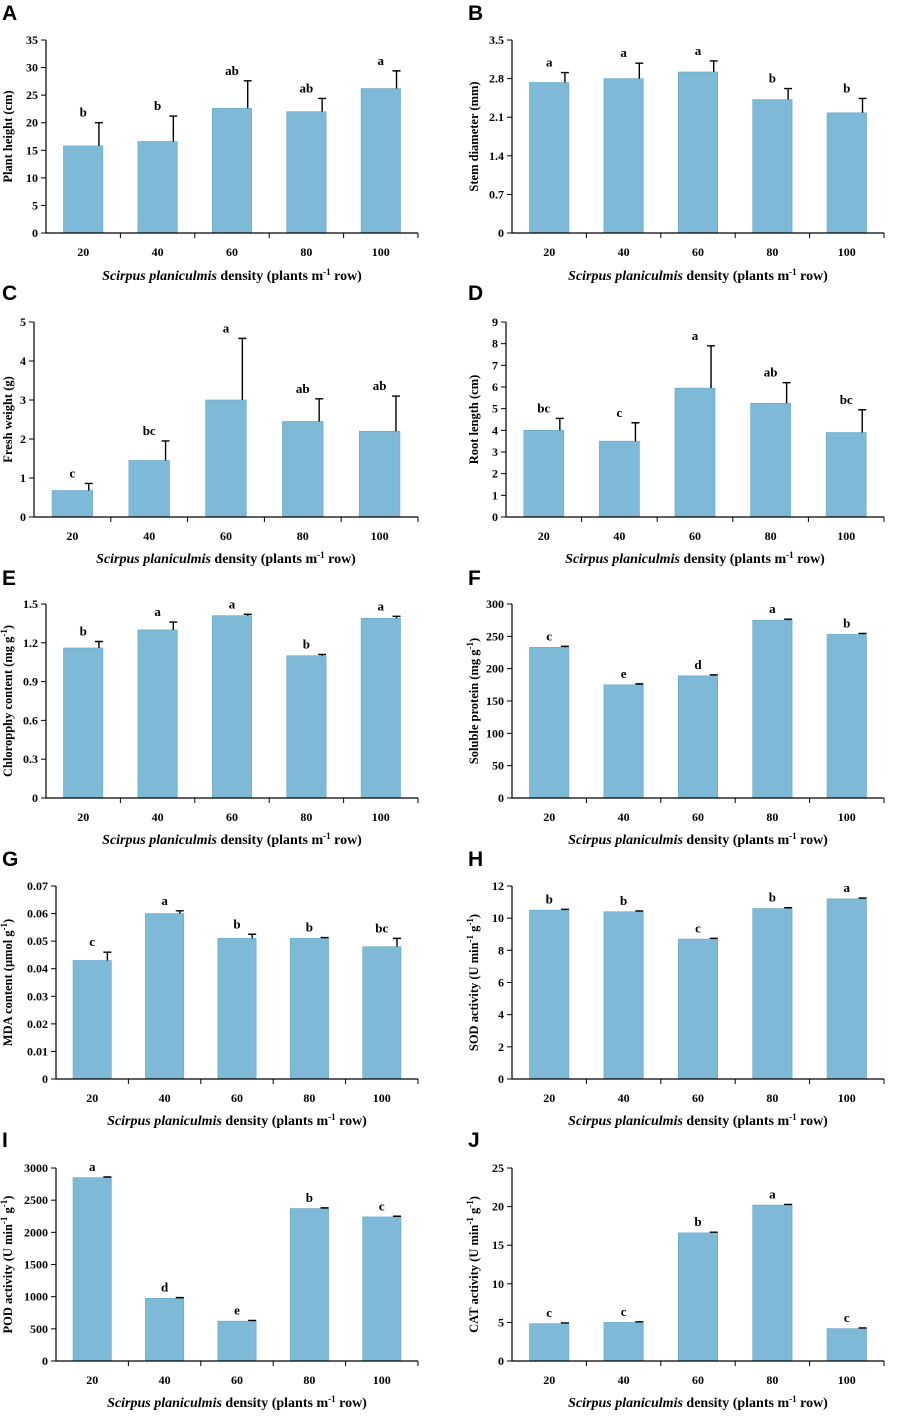  I want to click on y-tick-label: 0.07, so click(37, 886).